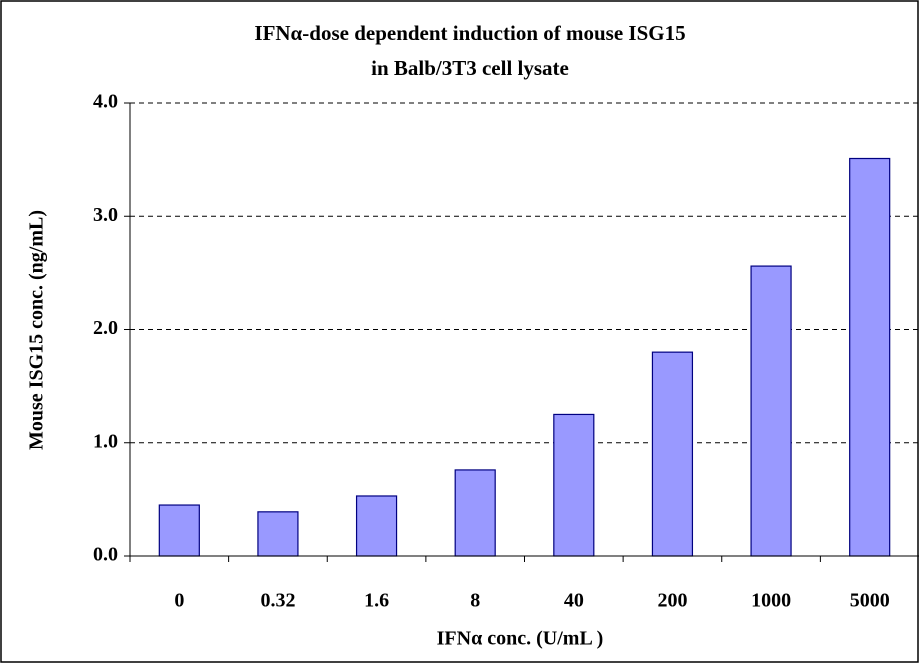  Describe the element at coordinates (376, 601) in the screenshot. I see `x-tick-label: 1.6` at that location.